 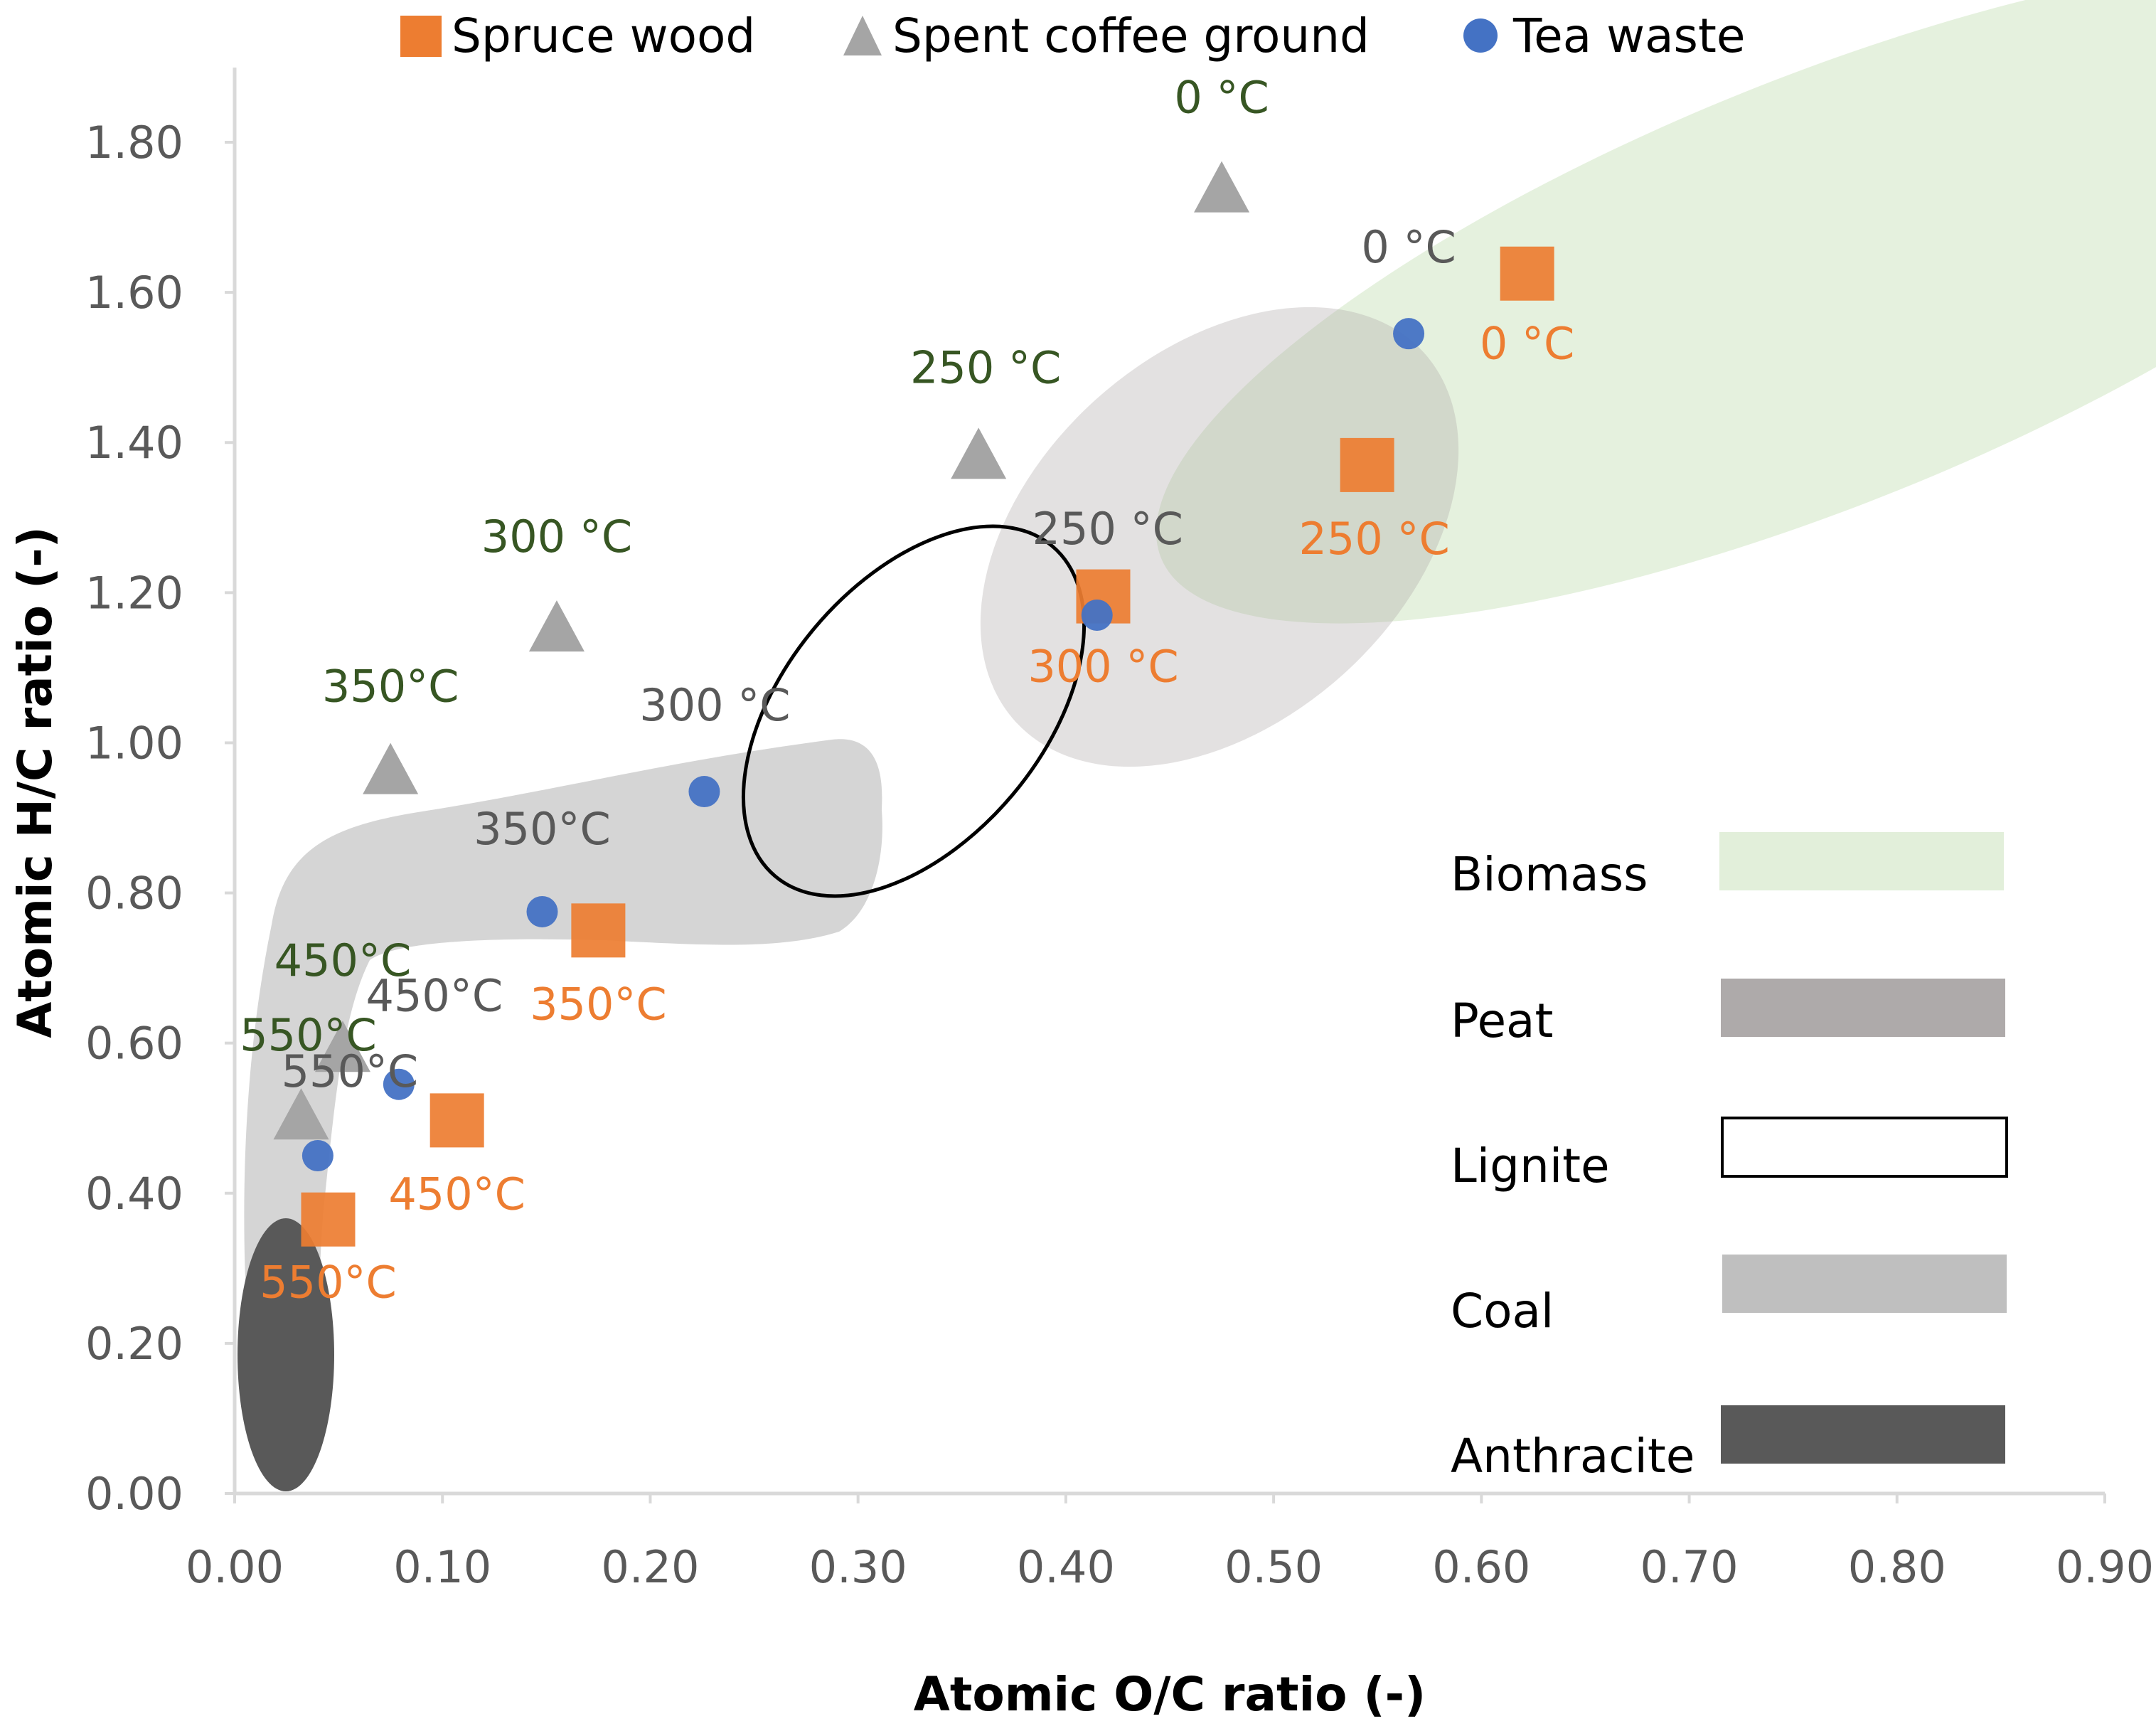 I want to click on x-tick-label: 0.50, so click(x=1273, y=1567).